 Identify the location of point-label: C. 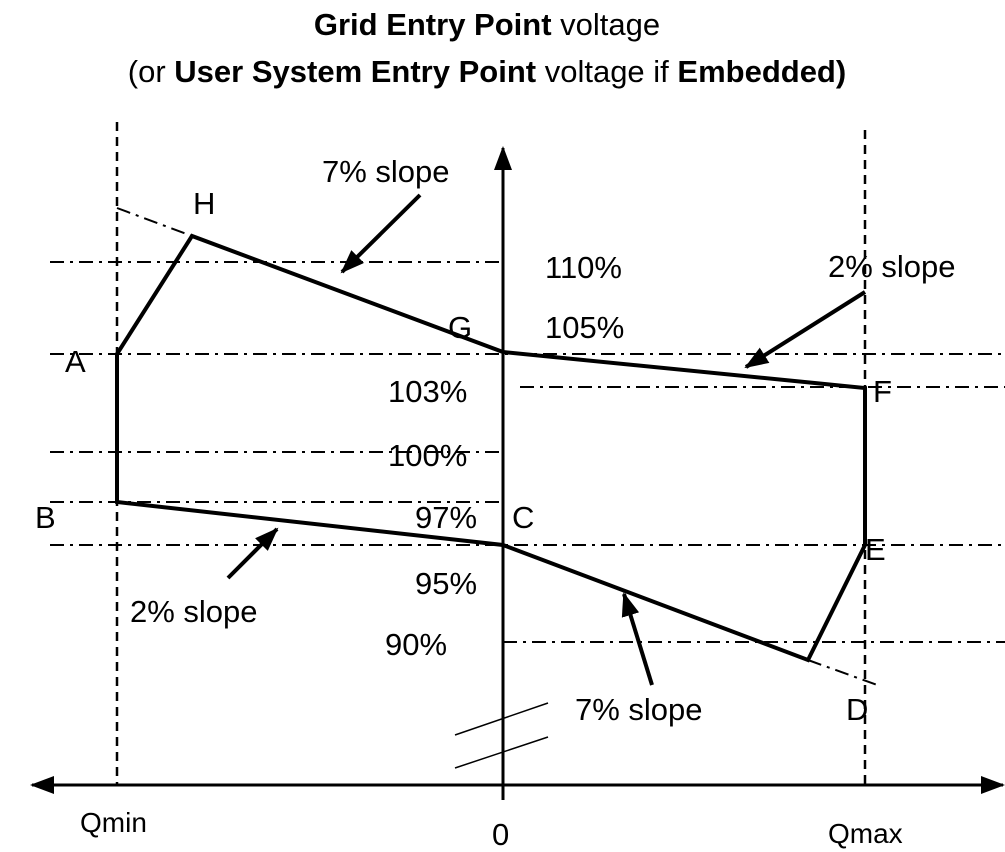
(523, 517).